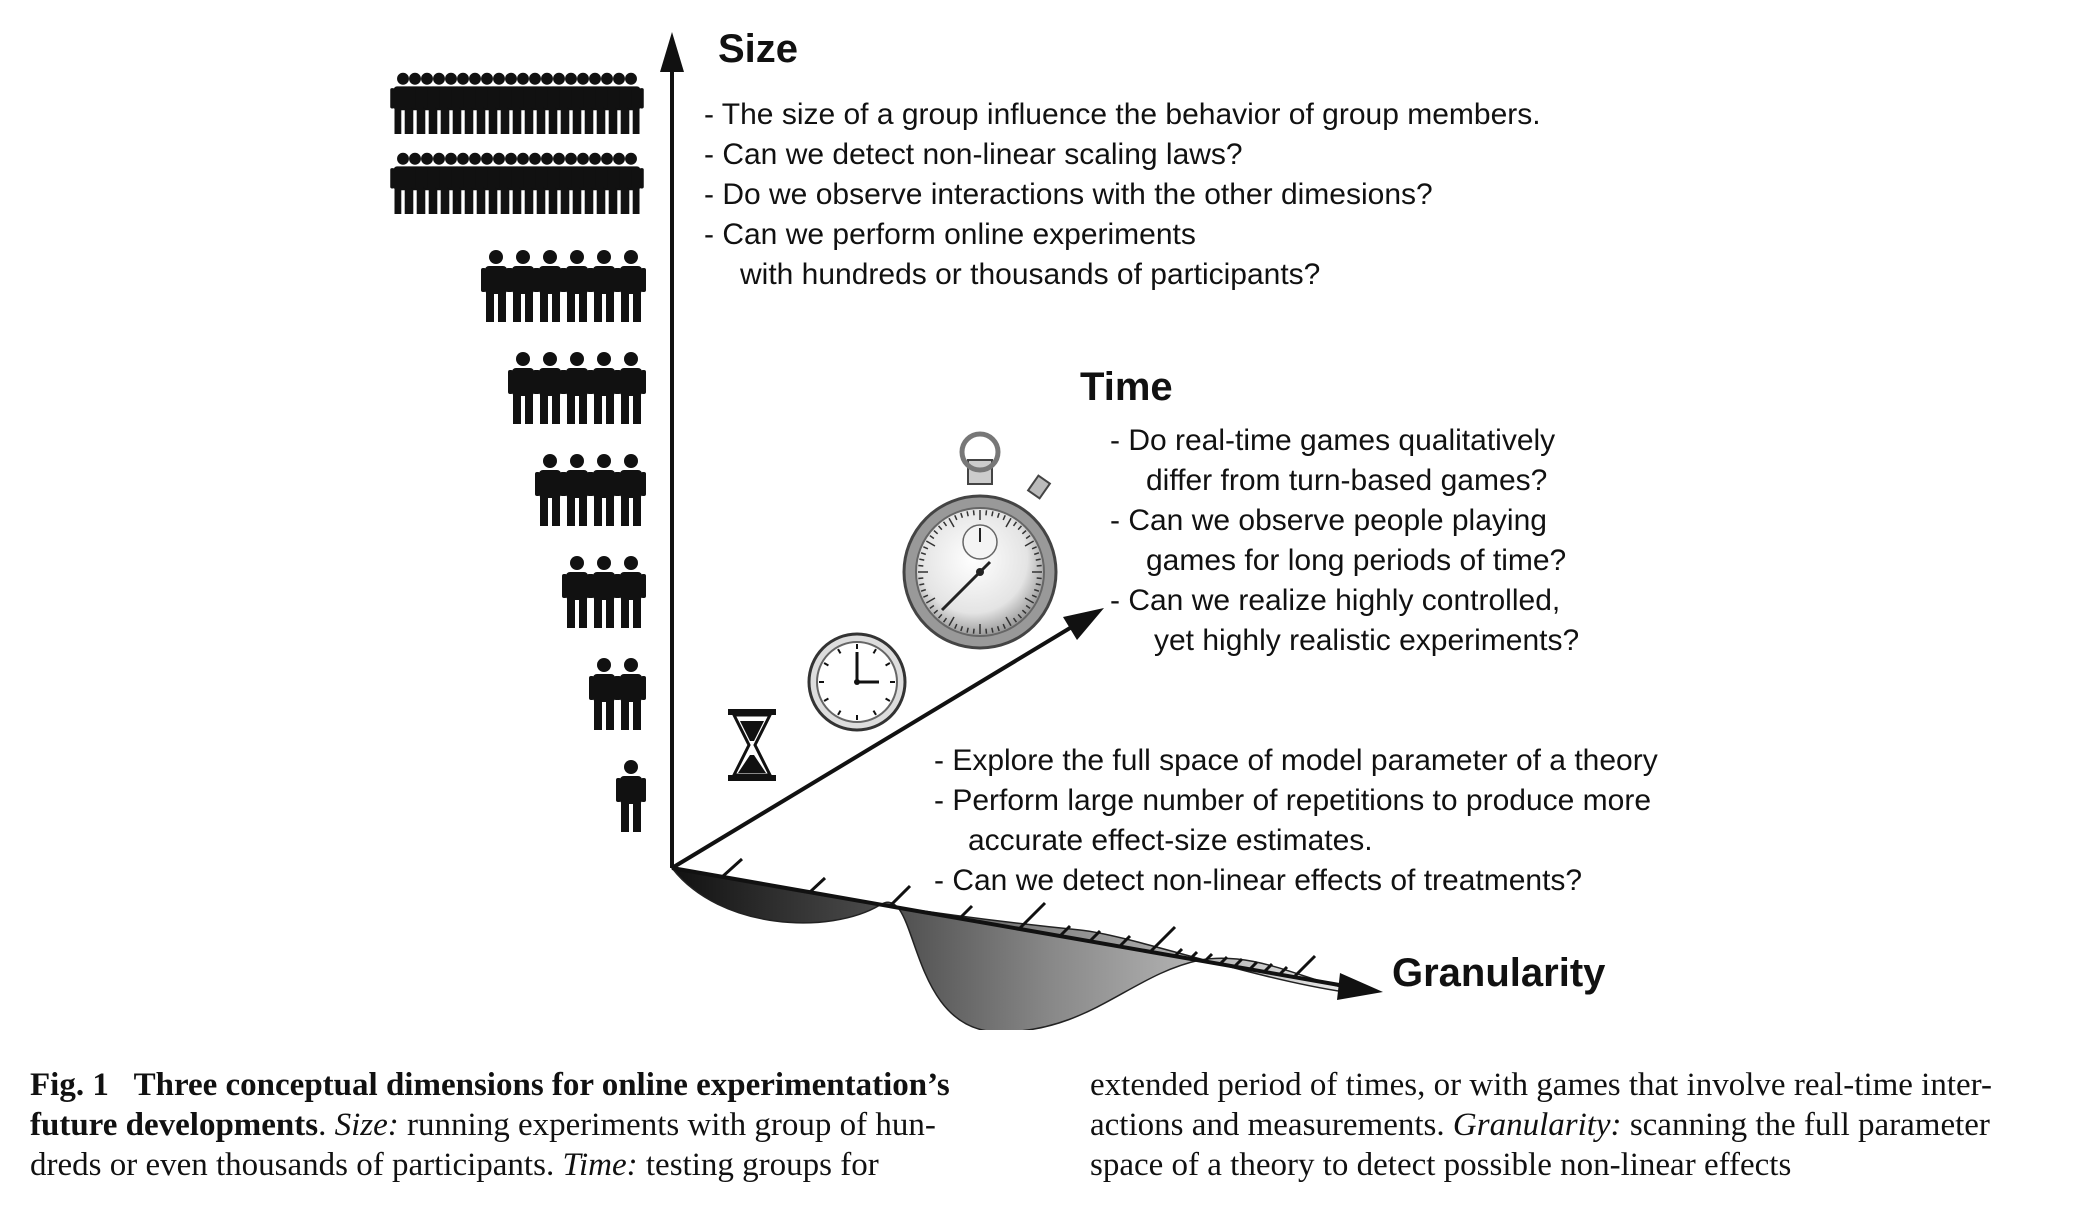 This screenshot has height=1210, width=2092. Describe the element at coordinates (672, 52) in the screenshot. I see `size-axis-arrowhead` at that location.